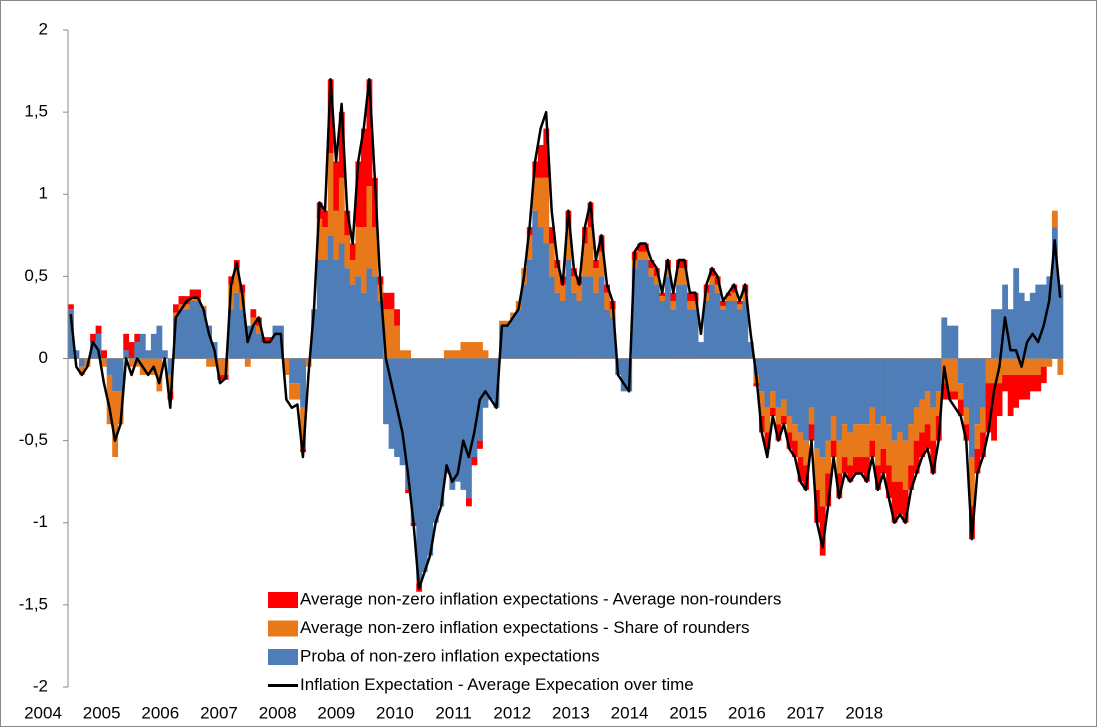 Image resolution: width=1097 pixels, height=727 pixels. Describe the element at coordinates (36, 111) in the screenshot. I see `y-tick-label: 1,5` at that location.